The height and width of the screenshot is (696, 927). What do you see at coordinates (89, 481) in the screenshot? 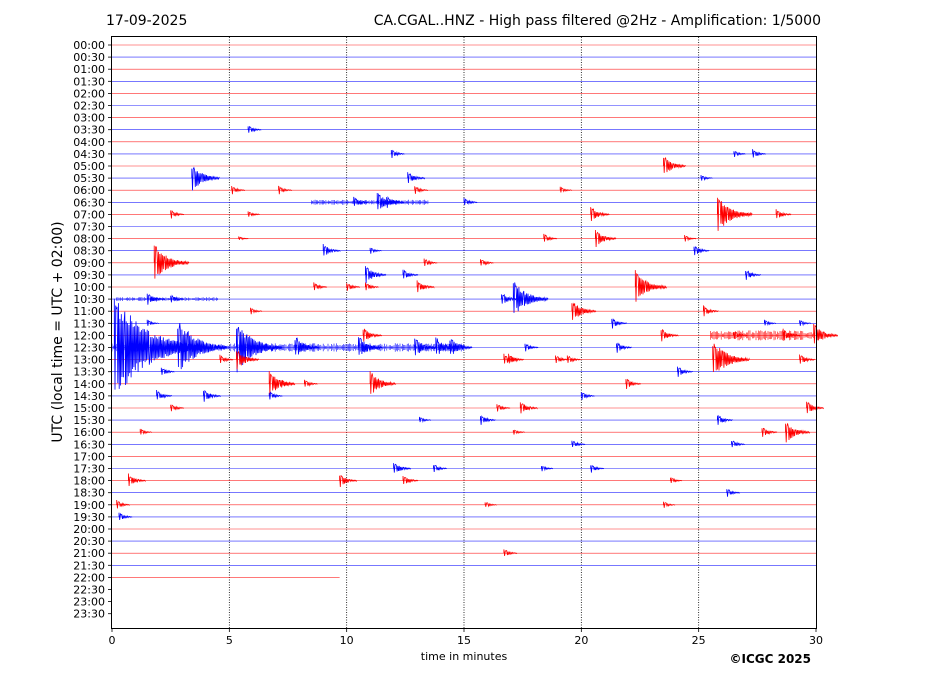
I see `y-tick-label: 18:00` at bounding box center [89, 481].